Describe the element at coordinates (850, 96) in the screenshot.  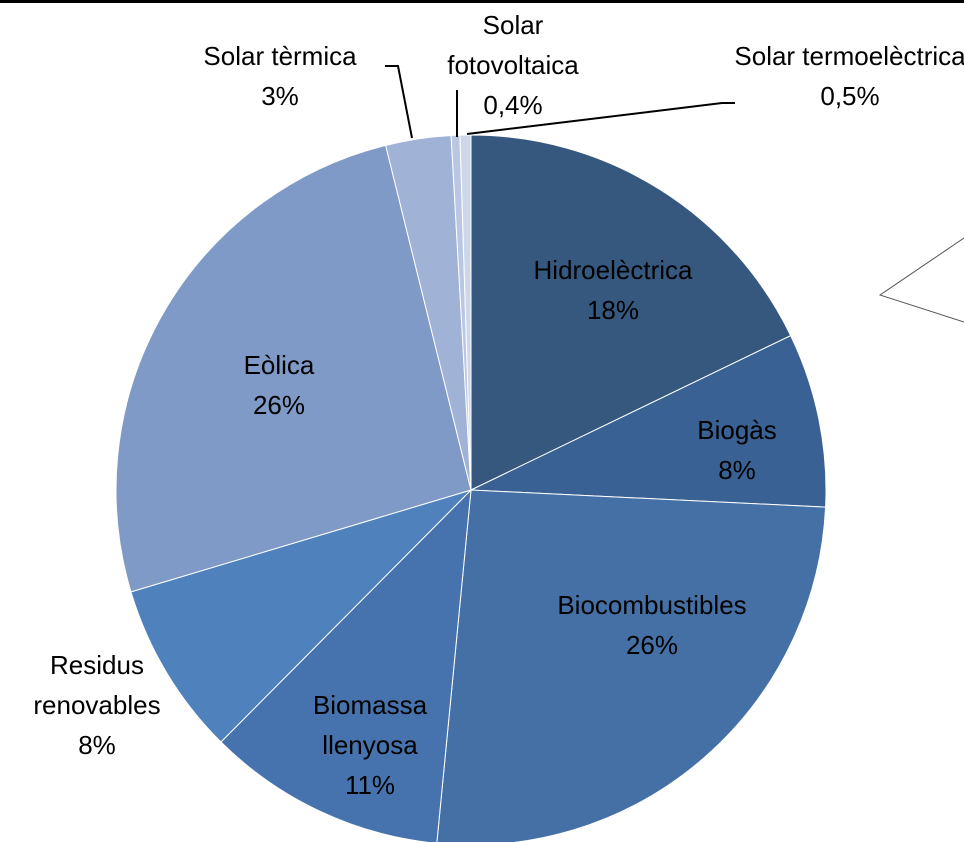
I see `value-label: 0,5%` at that location.